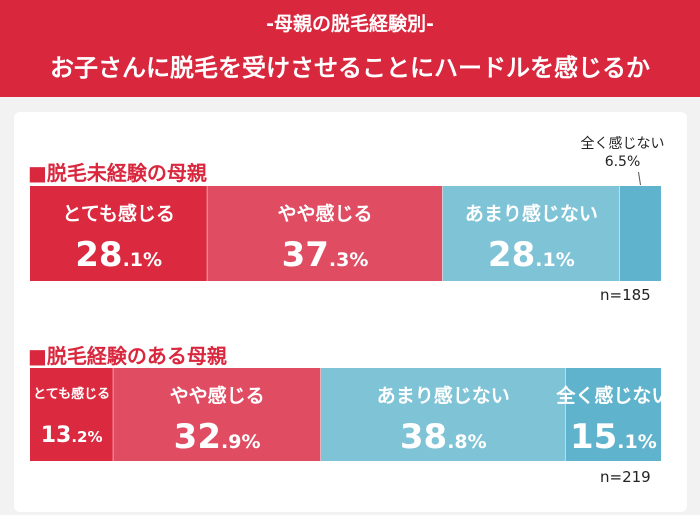 The width and height of the screenshot is (700, 515). What do you see at coordinates (613, 437) in the screenshot?
I see `segment-value-experienced-4: 15.1%` at bounding box center [613, 437].